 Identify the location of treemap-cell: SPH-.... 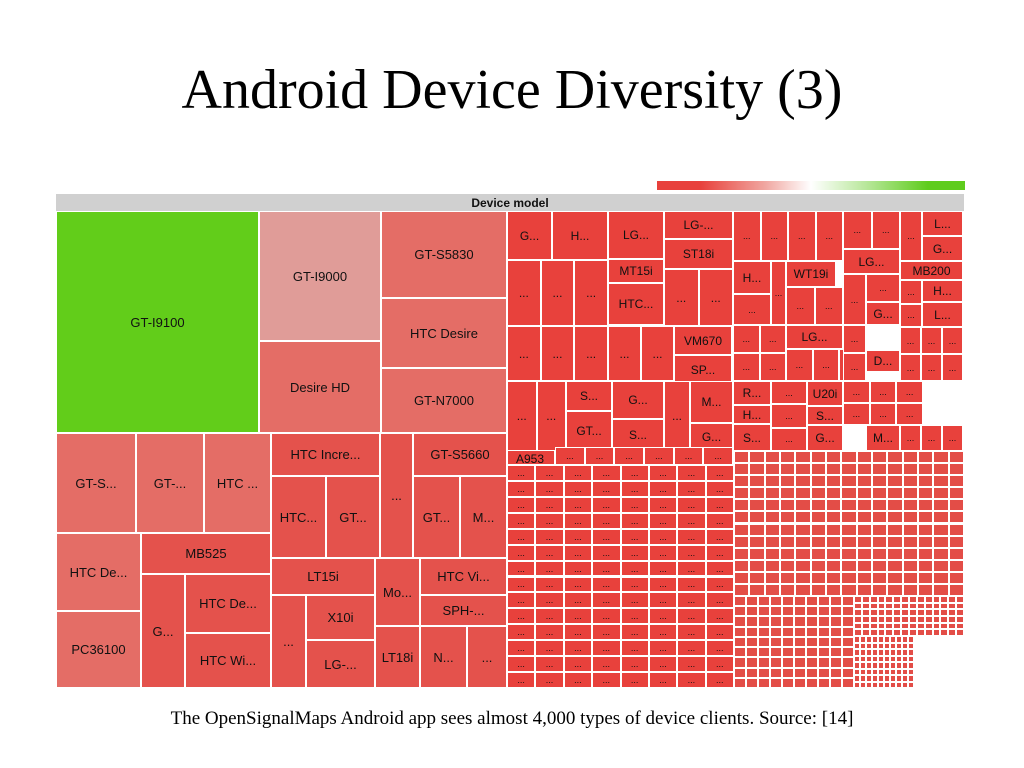
(463, 610).